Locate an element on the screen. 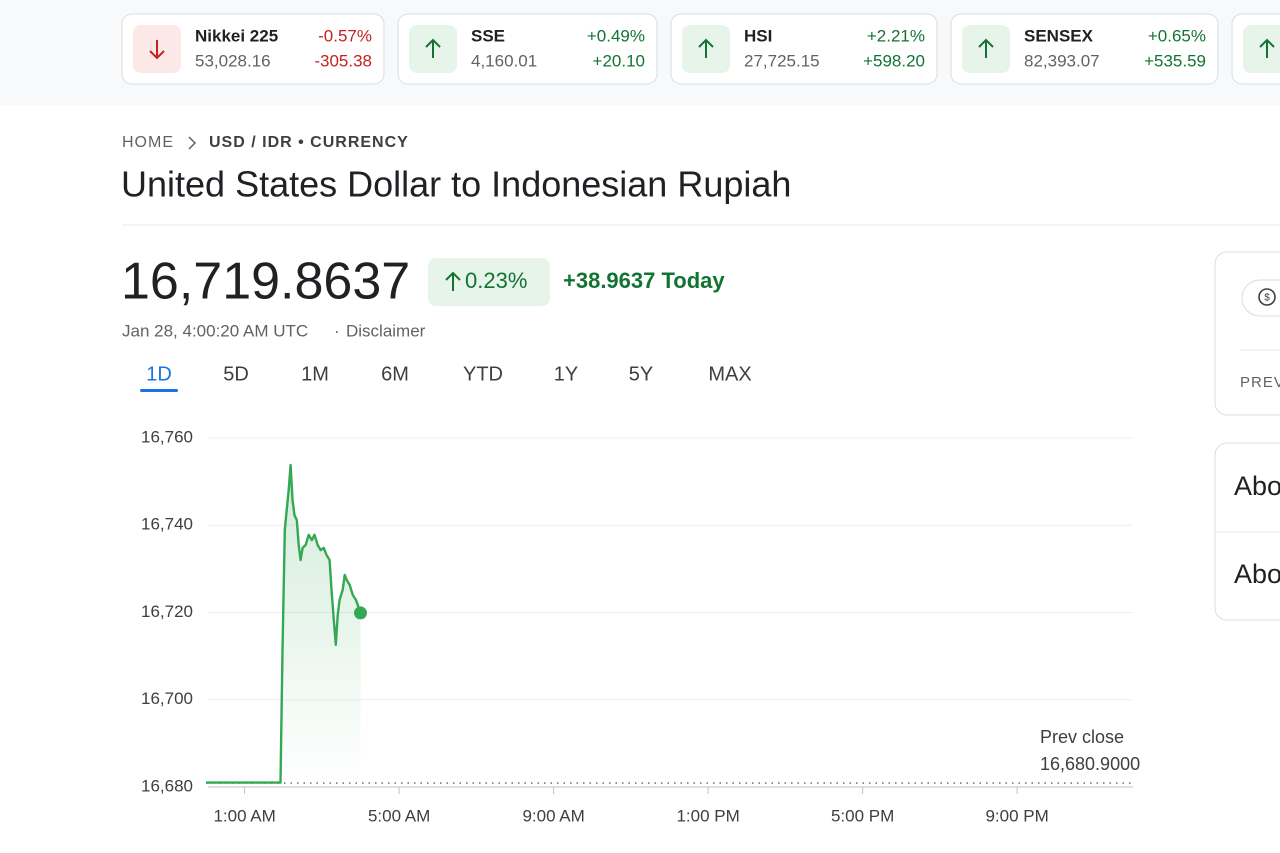 The height and width of the screenshot is (853, 1280). range-tab: 1D is located at coordinates (159, 374).